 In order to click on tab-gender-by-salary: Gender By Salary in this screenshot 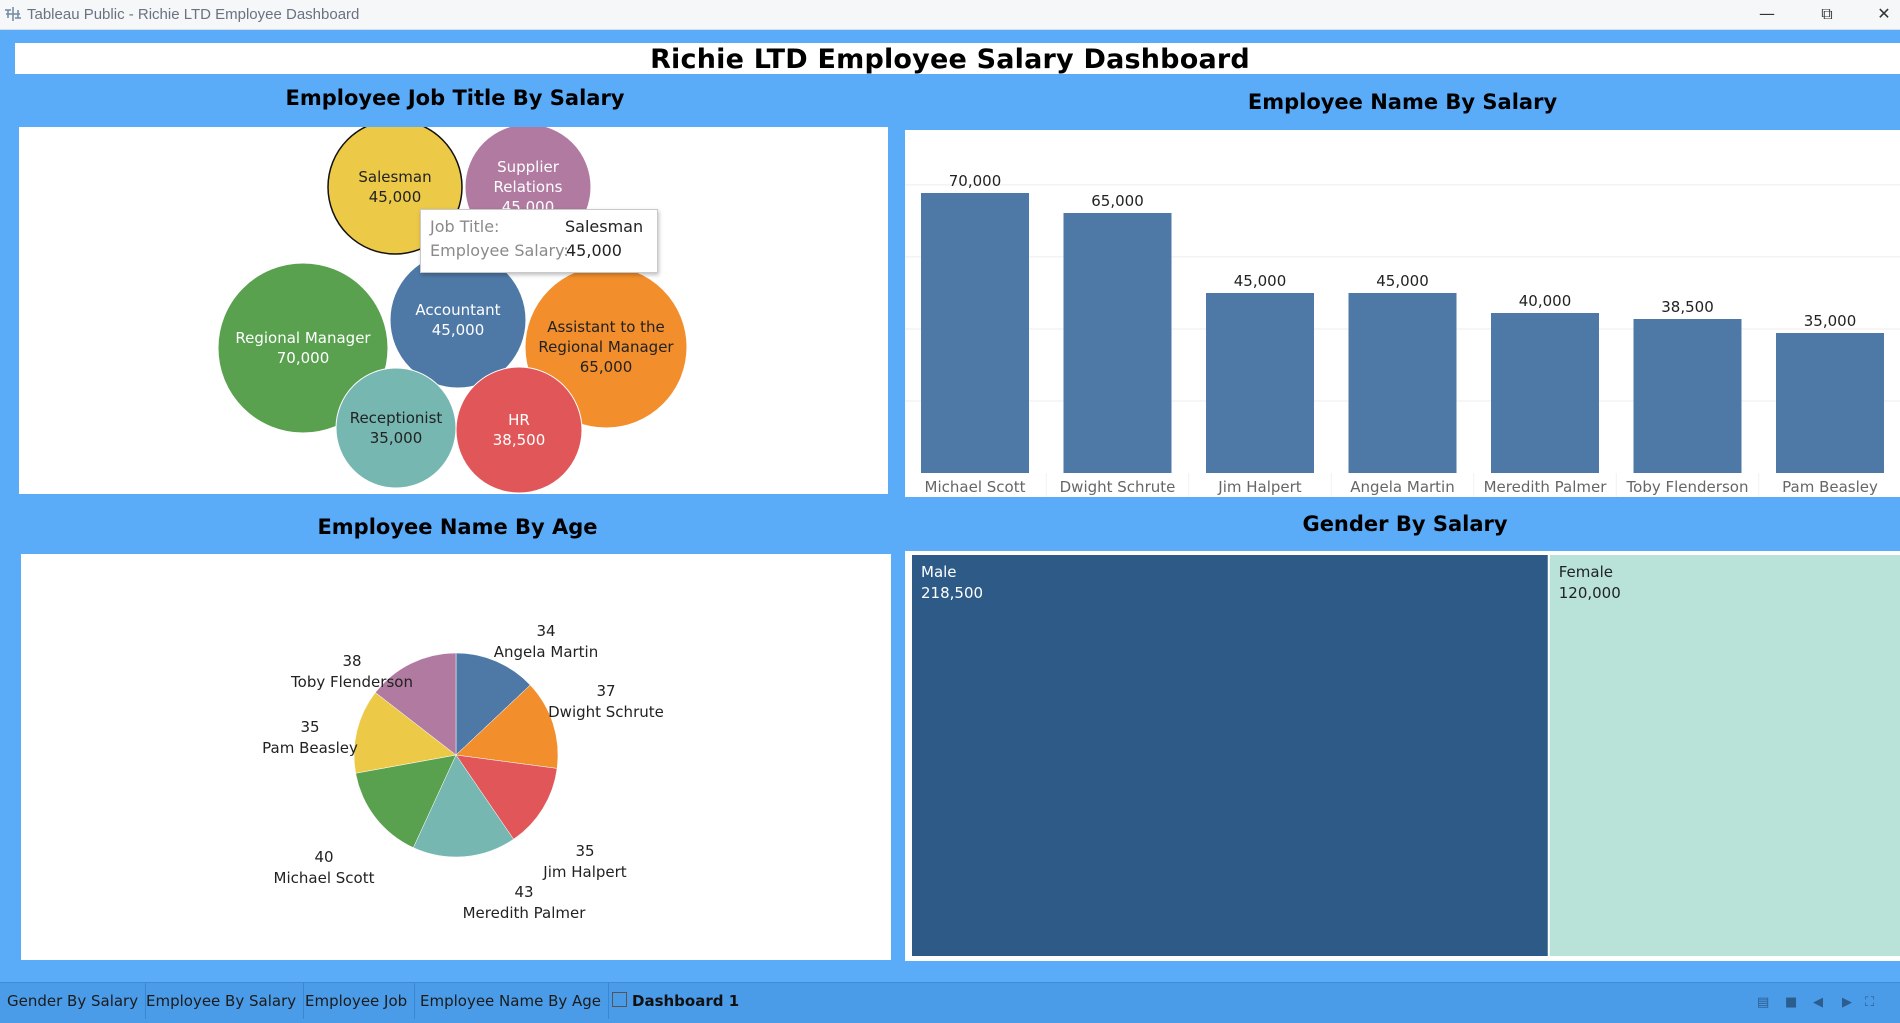, I will do `click(73, 1001)`.